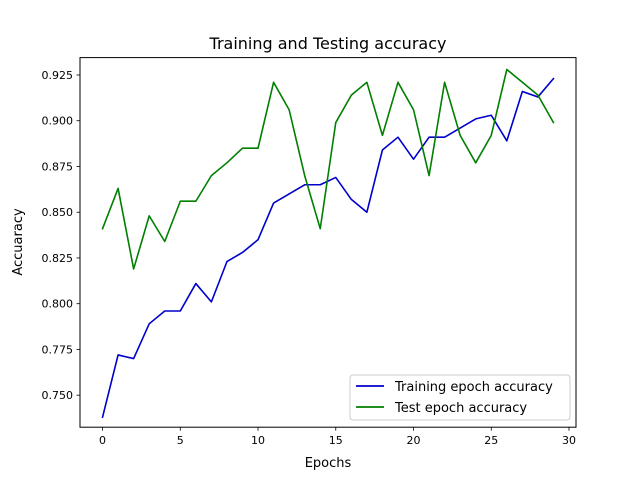 This screenshot has height=484, width=640. Describe the element at coordinates (58, 212) in the screenshot. I see `y-tick-label: 0.850` at that location.